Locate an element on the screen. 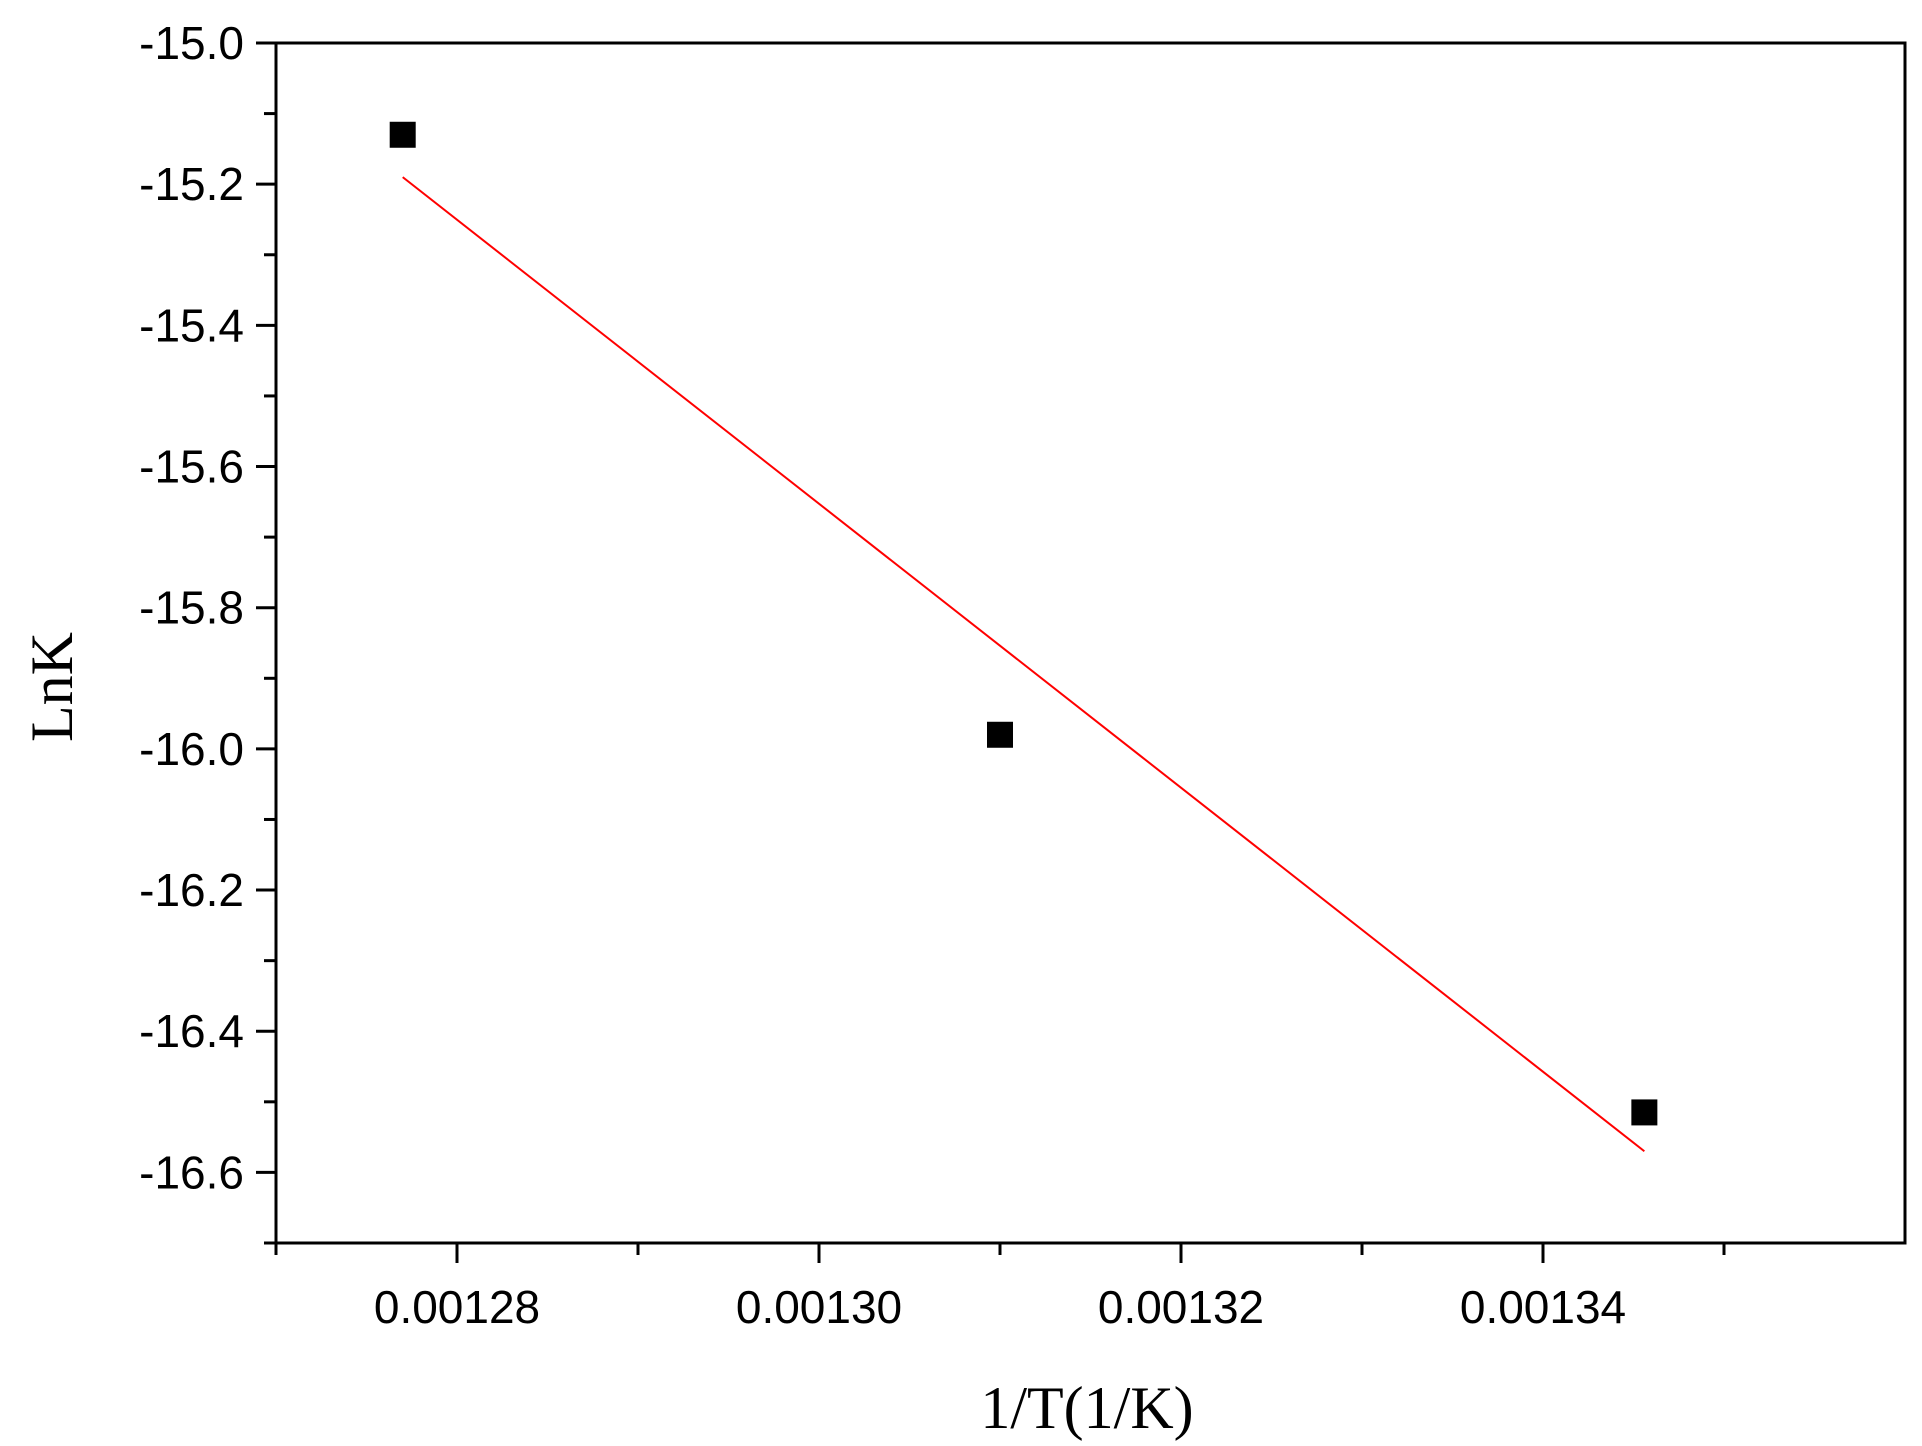  y-axis-title: LnK is located at coordinates (52, 687).